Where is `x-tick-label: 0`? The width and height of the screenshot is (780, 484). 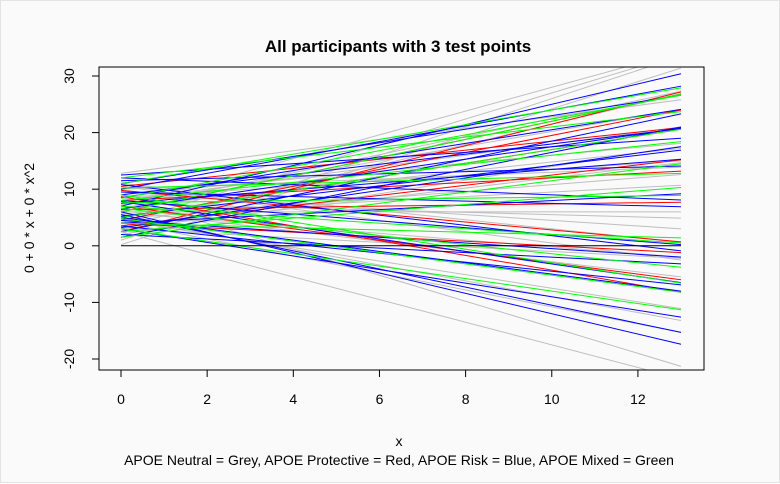 x-tick-label: 0 is located at coordinates (121, 399).